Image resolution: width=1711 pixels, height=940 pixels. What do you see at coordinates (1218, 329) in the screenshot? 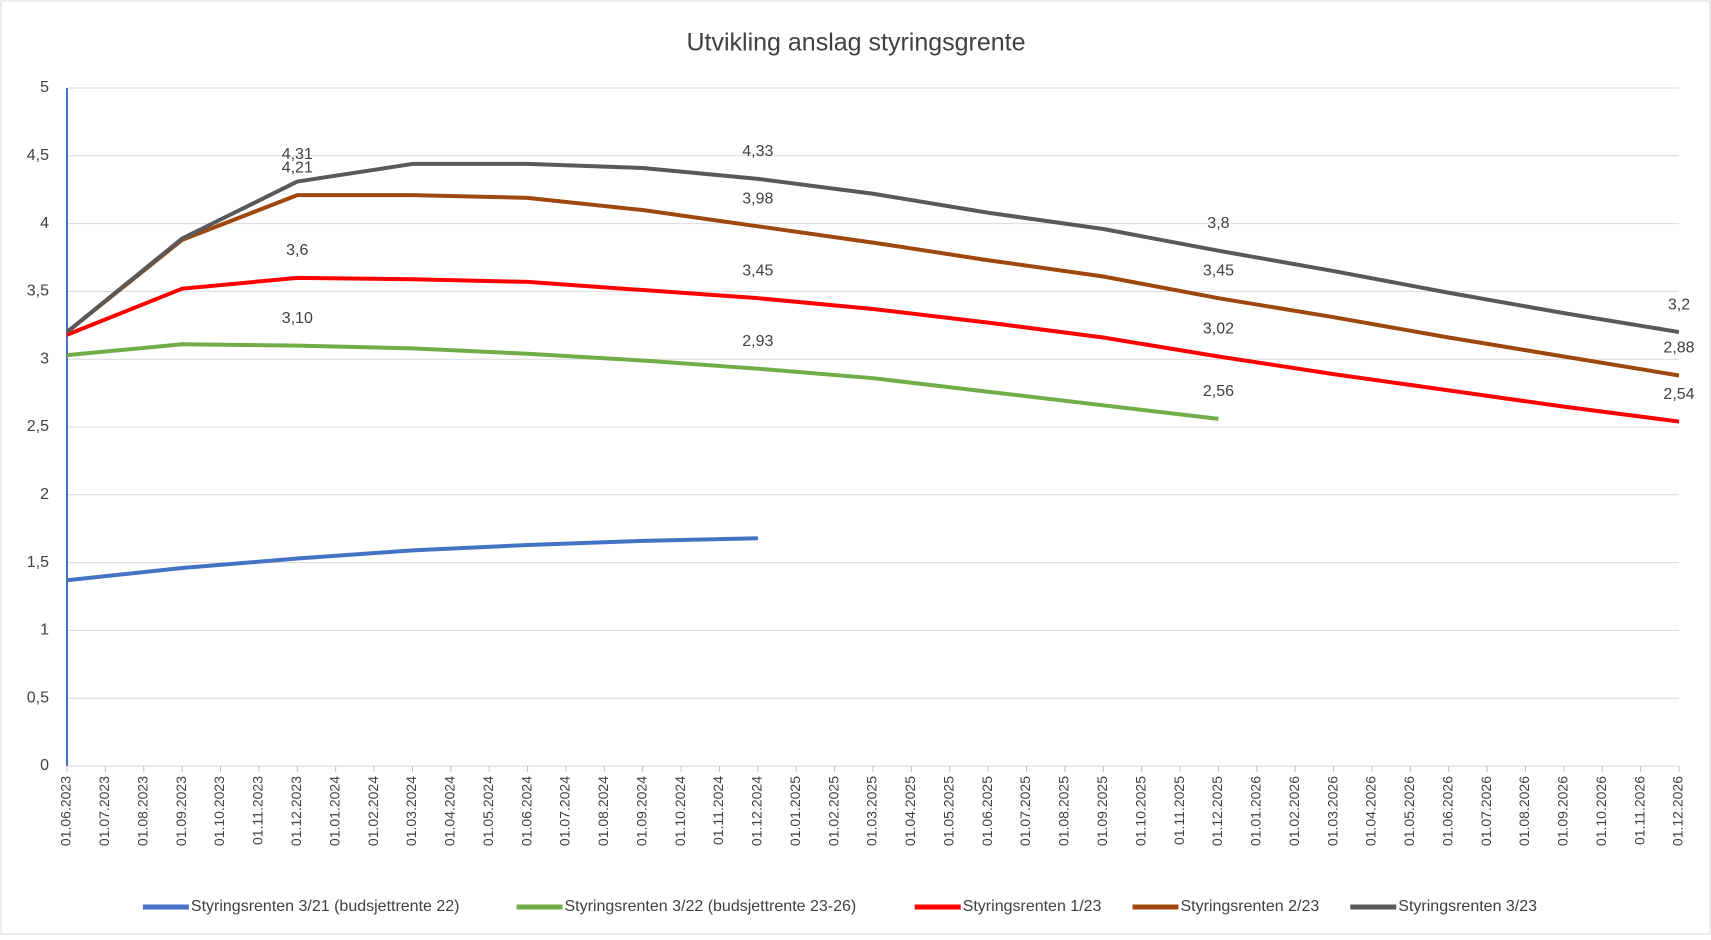
I see `data-label: 3,02` at bounding box center [1218, 329].